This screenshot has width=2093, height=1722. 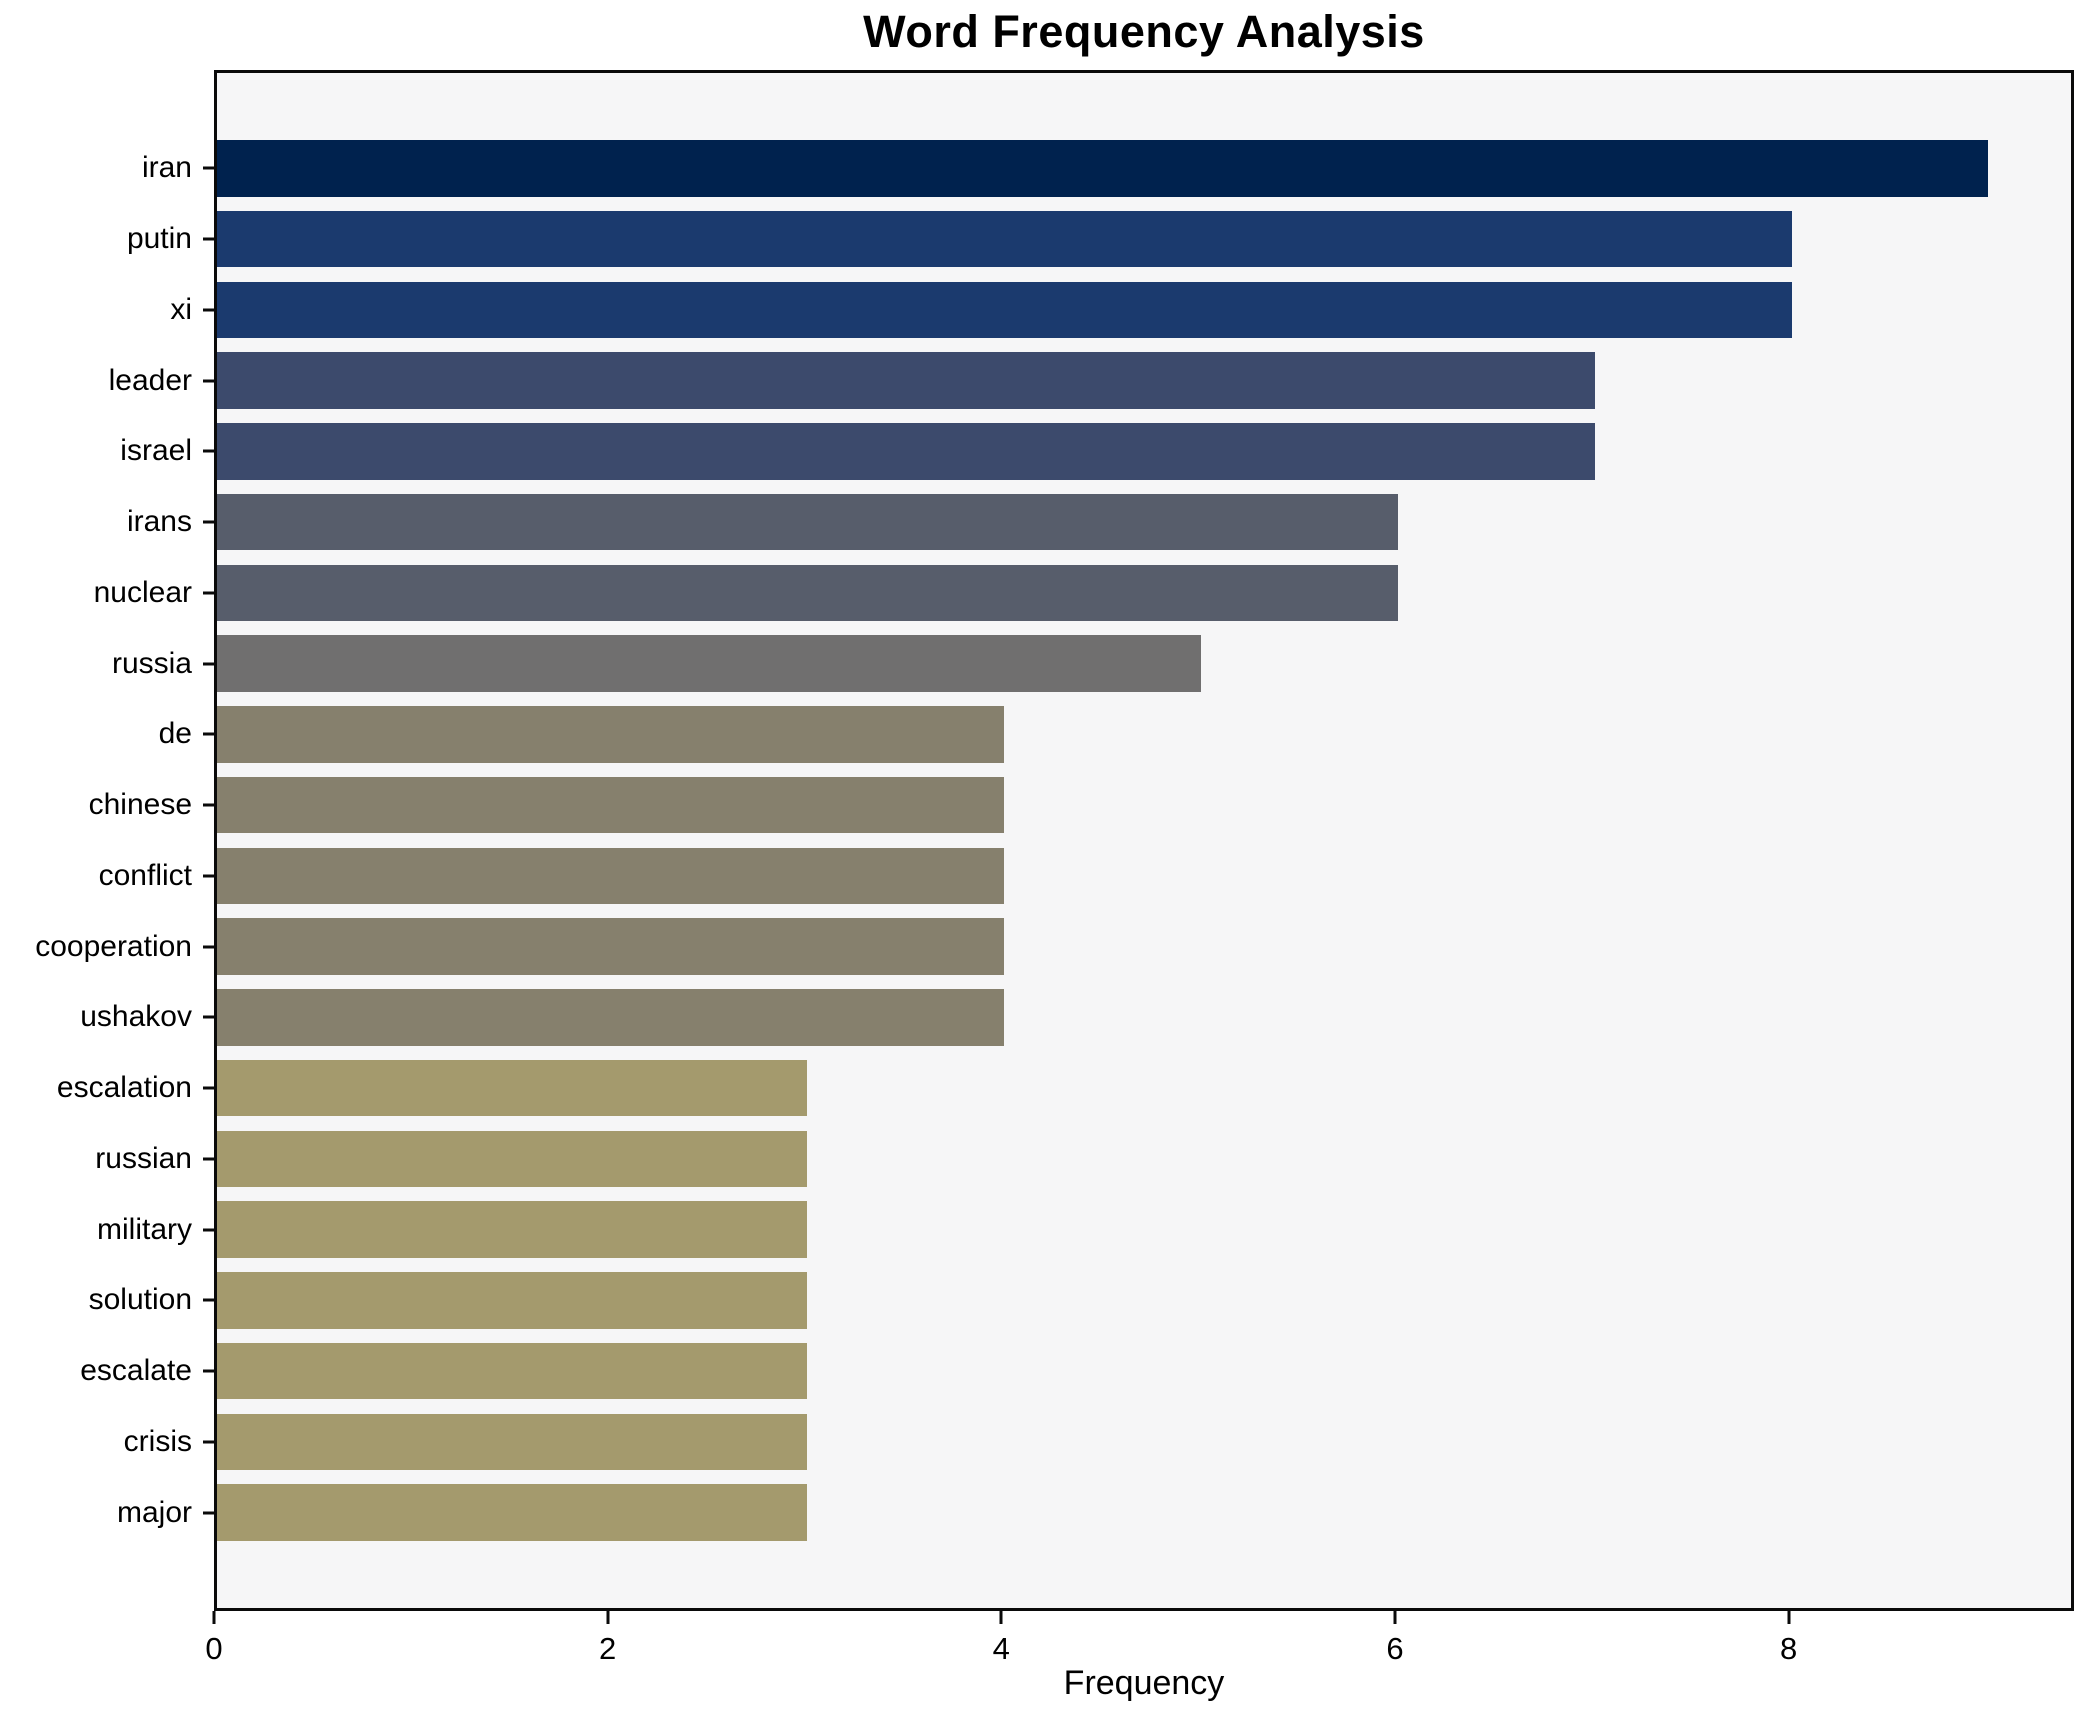 What do you see at coordinates (150, 380) in the screenshot?
I see `y-tick-label-leader: leader` at bounding box center [150, 380].